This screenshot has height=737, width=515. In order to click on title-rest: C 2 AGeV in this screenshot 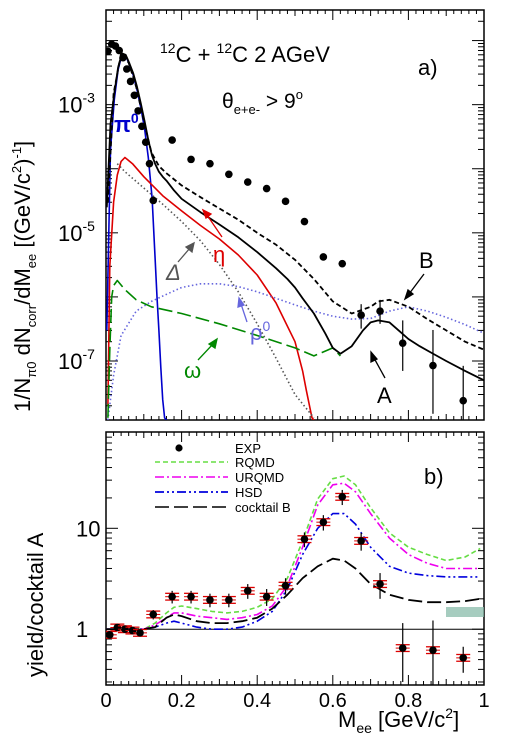, I will do `click(281, 54)`.